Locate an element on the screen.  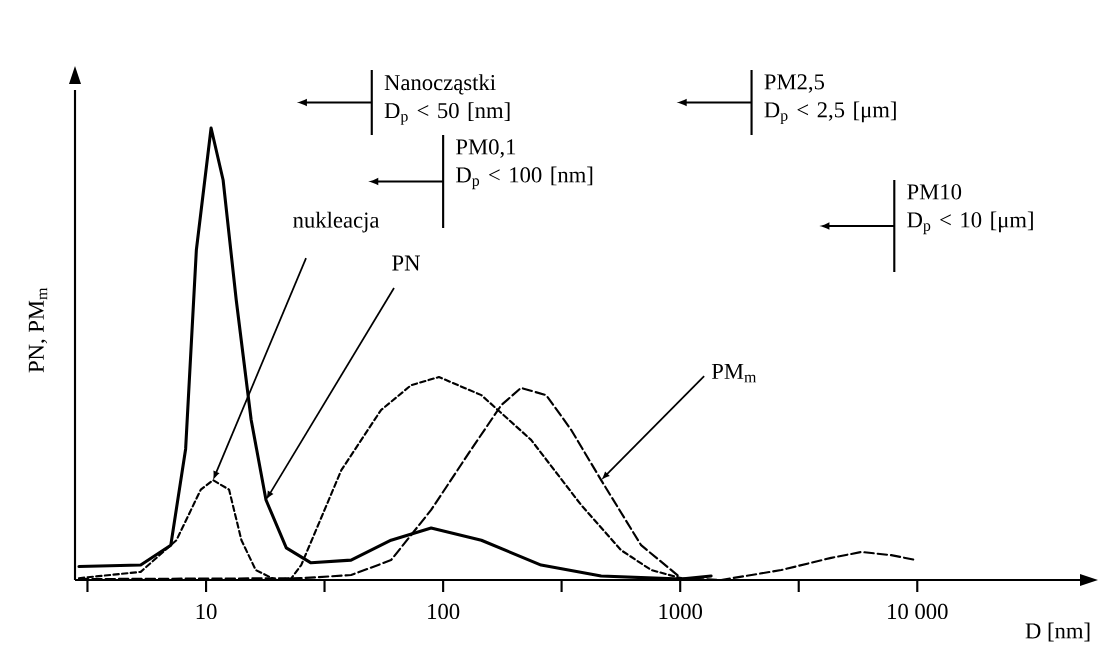
ref-line-label: PM10 D$_{p}$ < 10 [μm] is located at coordinates (970, 209).